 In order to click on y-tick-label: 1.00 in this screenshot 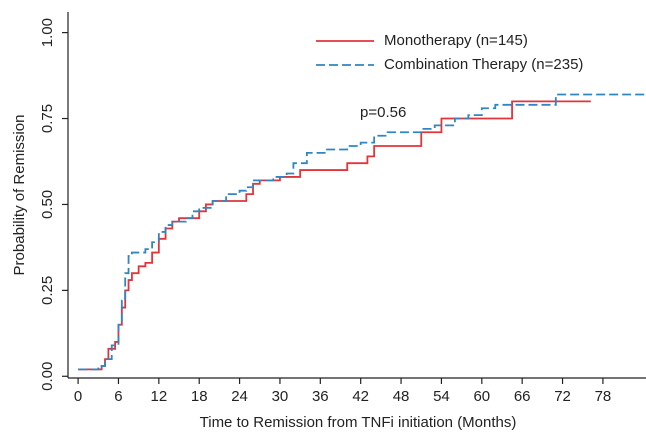, I will do `click(47, 32)`.